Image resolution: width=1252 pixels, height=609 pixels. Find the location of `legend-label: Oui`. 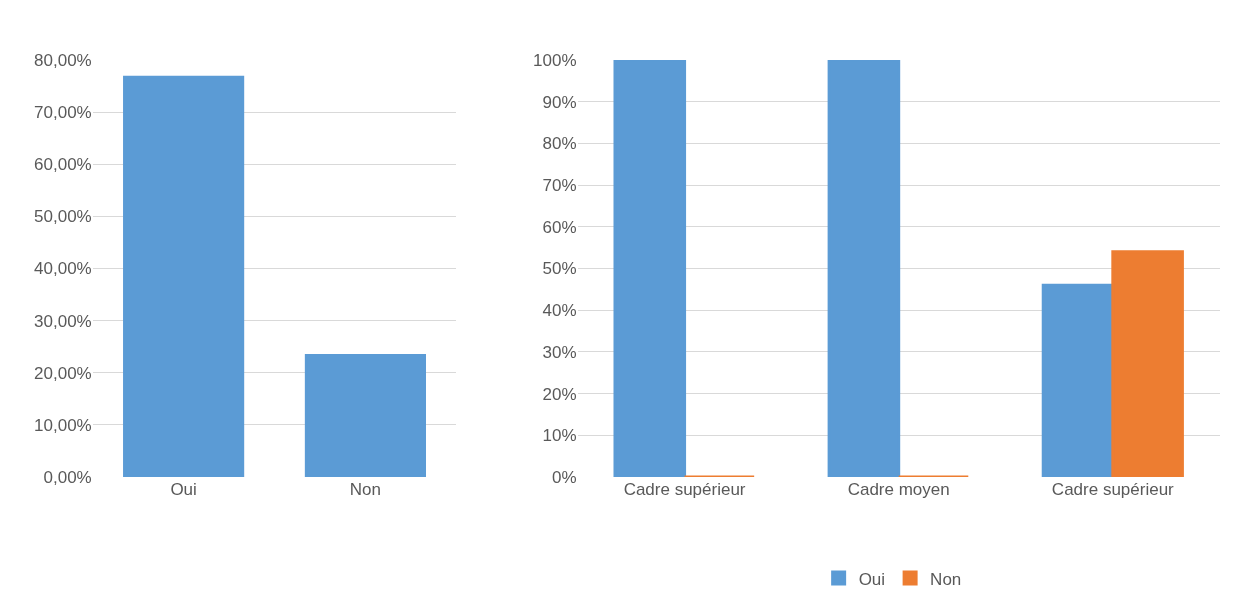

legend-label: Oui is located at coordinates (872, 579).